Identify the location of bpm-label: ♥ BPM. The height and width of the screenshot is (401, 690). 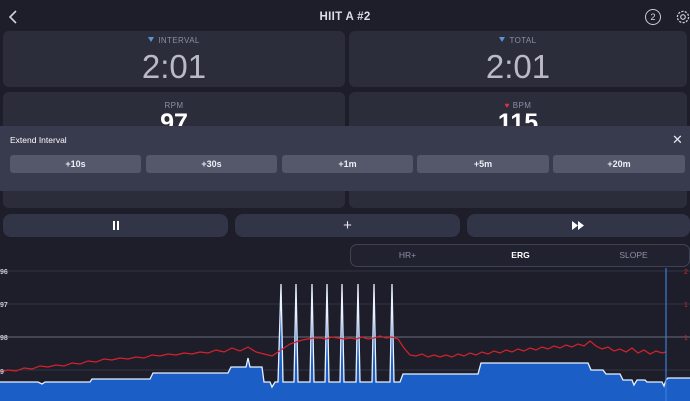
(518, 105).